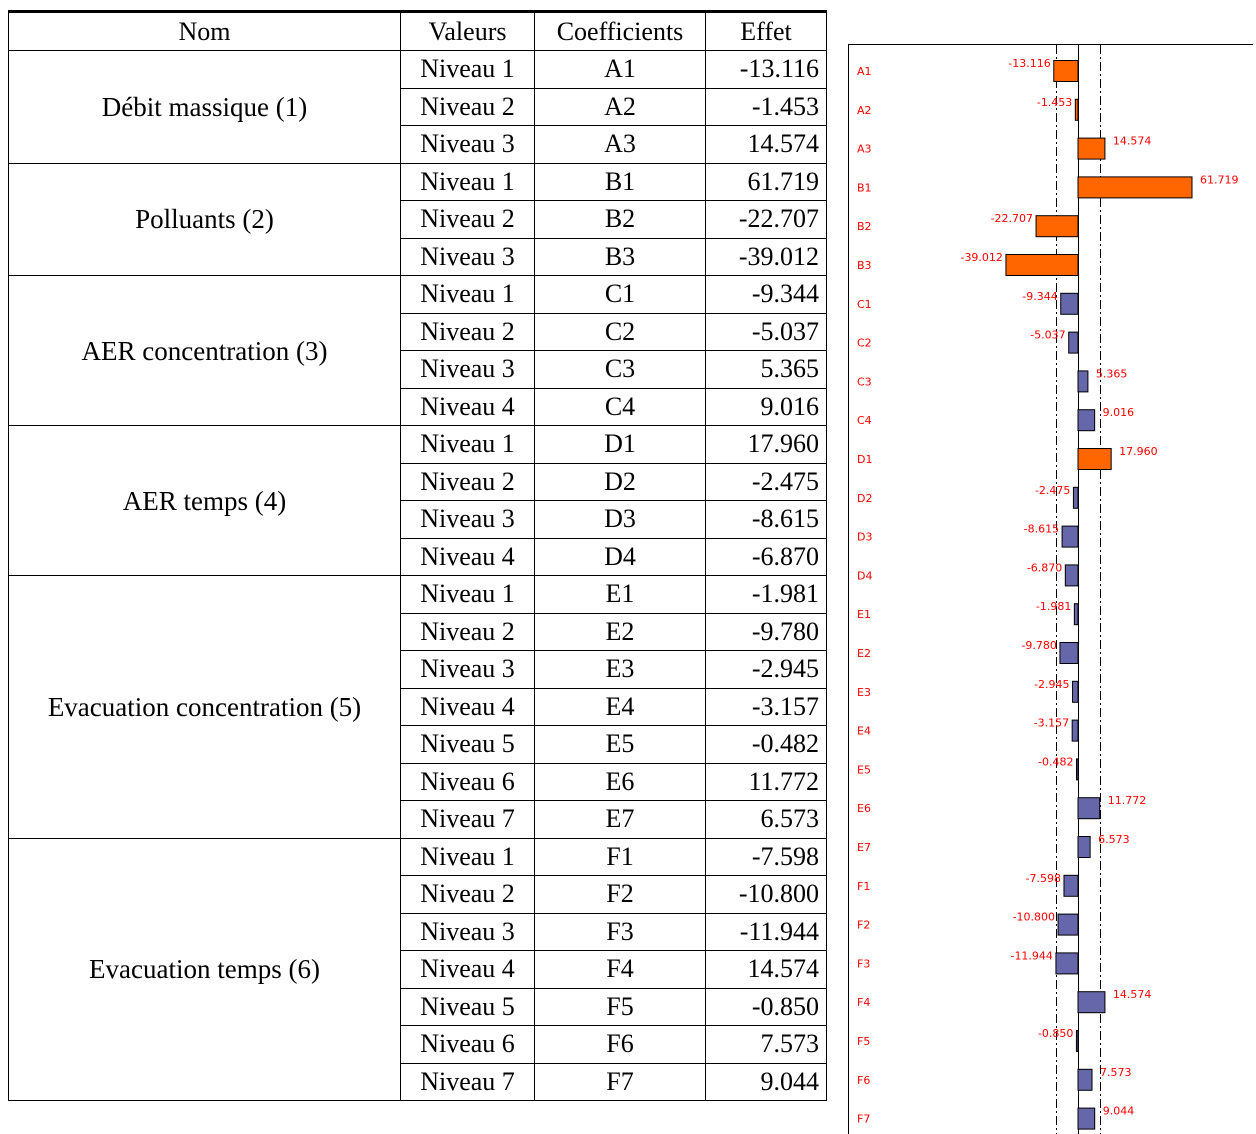 Image resolution: width=1256 pixels, height=1134 pixels. What do you see at coordinates (766, 669) in the screenshot?
I see `effect-cell: -2.945` at bounding box center [766, 669].